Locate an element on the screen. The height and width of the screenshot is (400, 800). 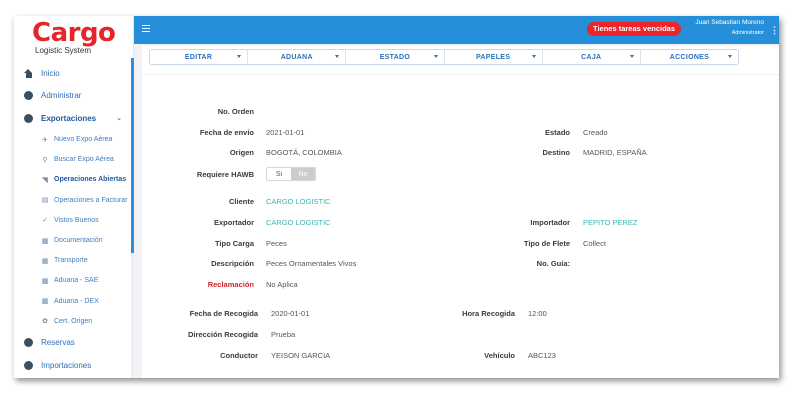
logo-tagline: Logistic System is located at coordinates (63, 50).